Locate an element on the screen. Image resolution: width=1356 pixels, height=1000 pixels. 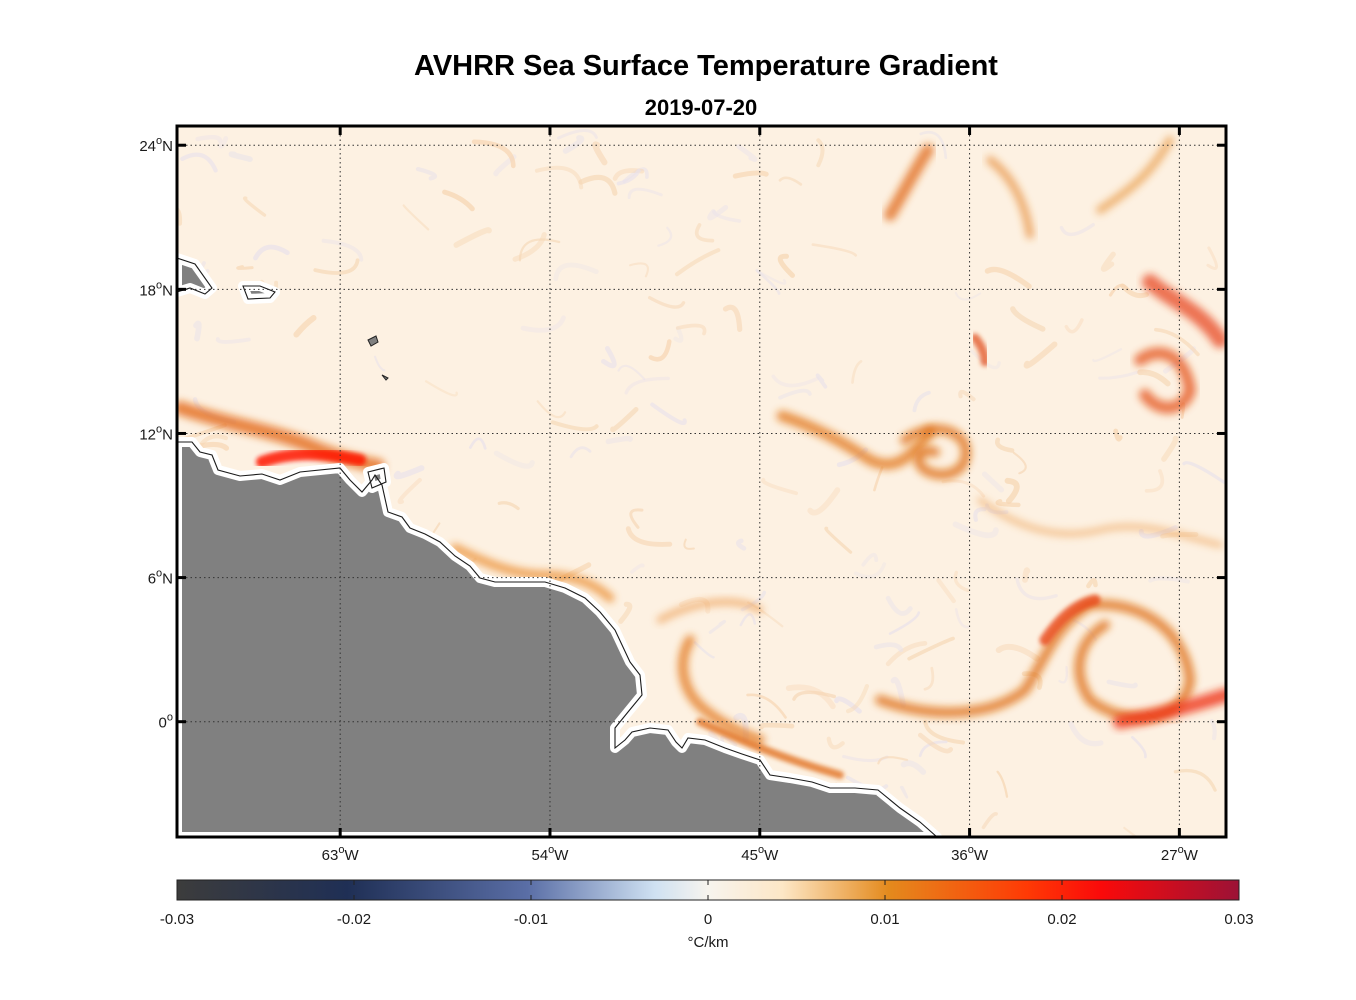
small-islands is located at coordinates (378, 358).